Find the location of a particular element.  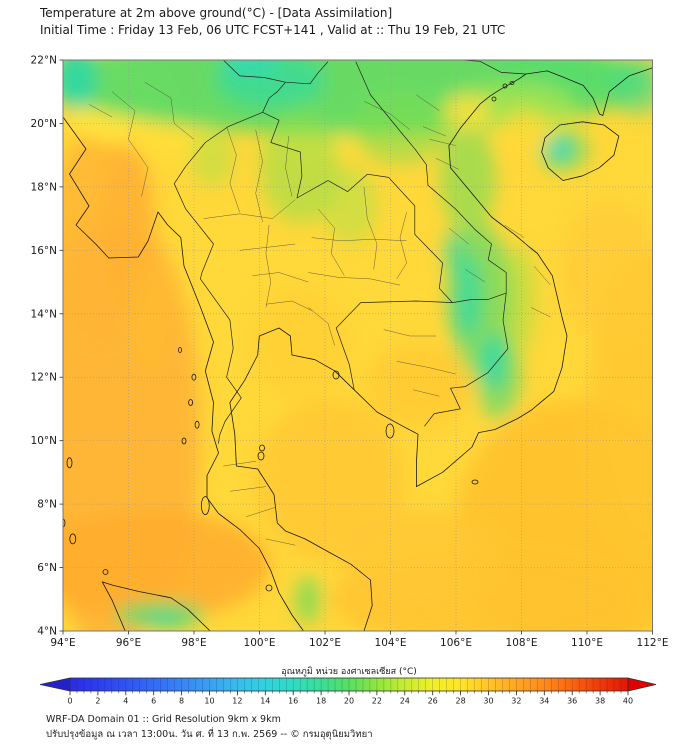

lon-tick-label: 104°E is located at coordinates (391, 643).